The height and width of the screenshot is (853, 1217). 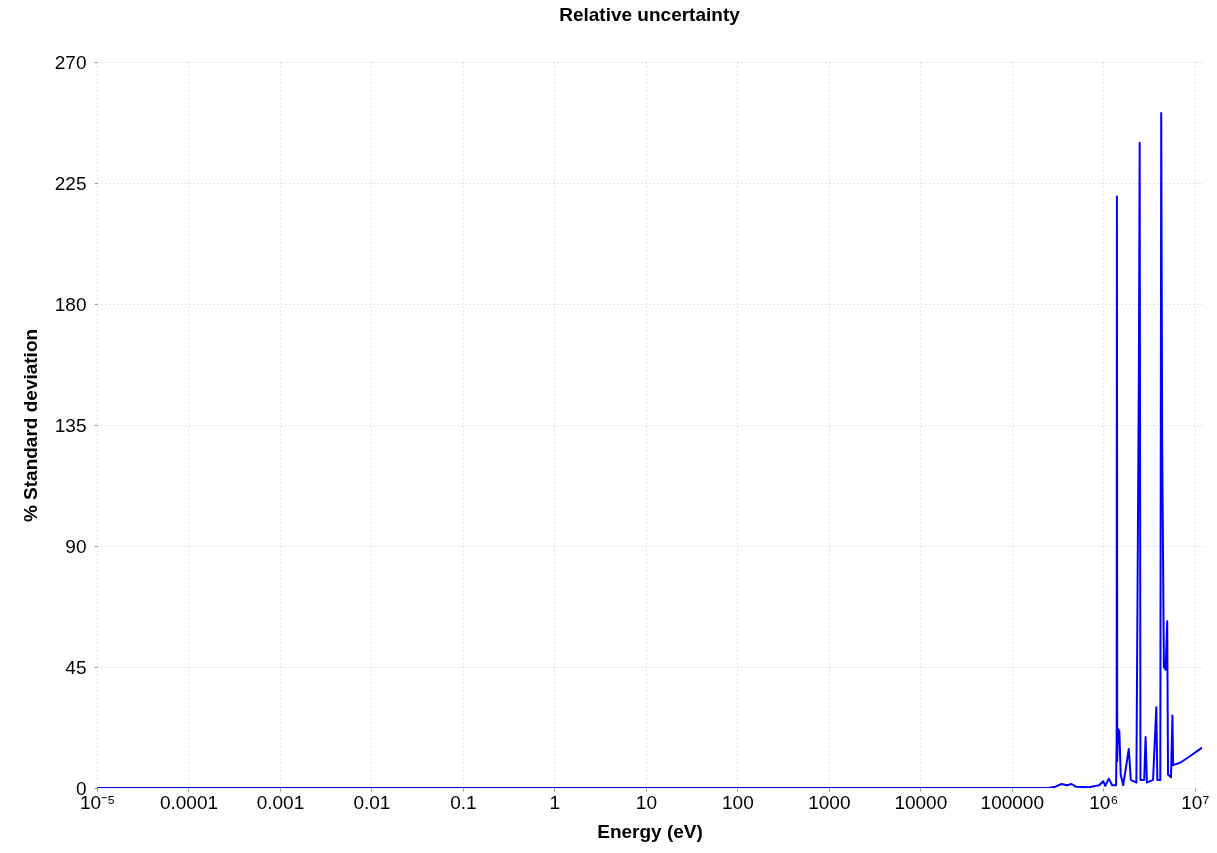 I want to click on y-tick-label: 135, so click(x=70, y=425).